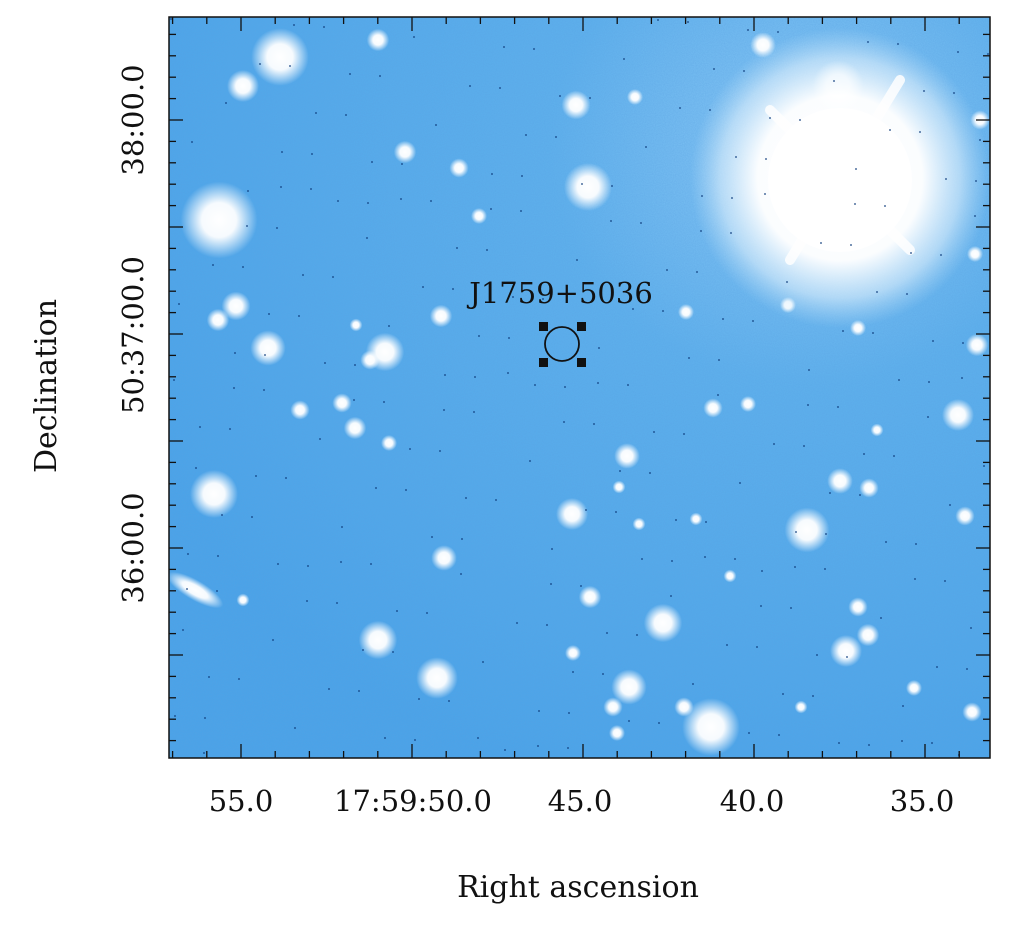 This screenshot has height=927, width=1024. What do you see at coordinates (46, 386) in the screenshot?
I see `y-axis-title: Declination` at bounding box center [46, 386].